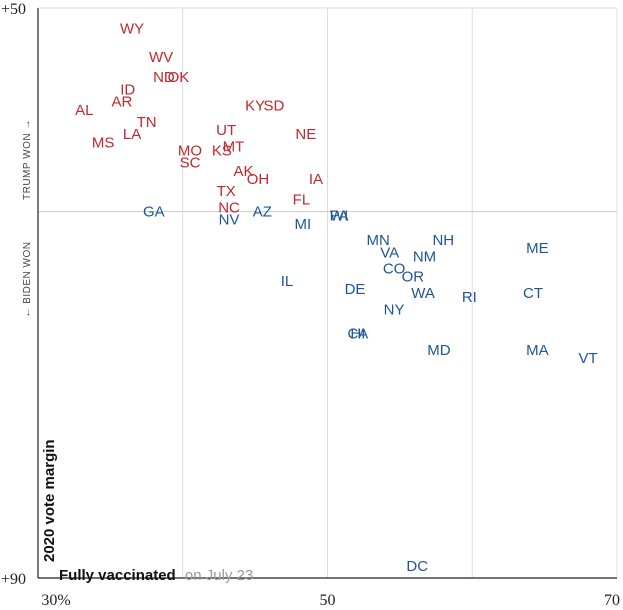  What do you see at coordinates (394, 269) in the screenshot?
I see `state-label-co: CO` at bounding box center [394, 269].